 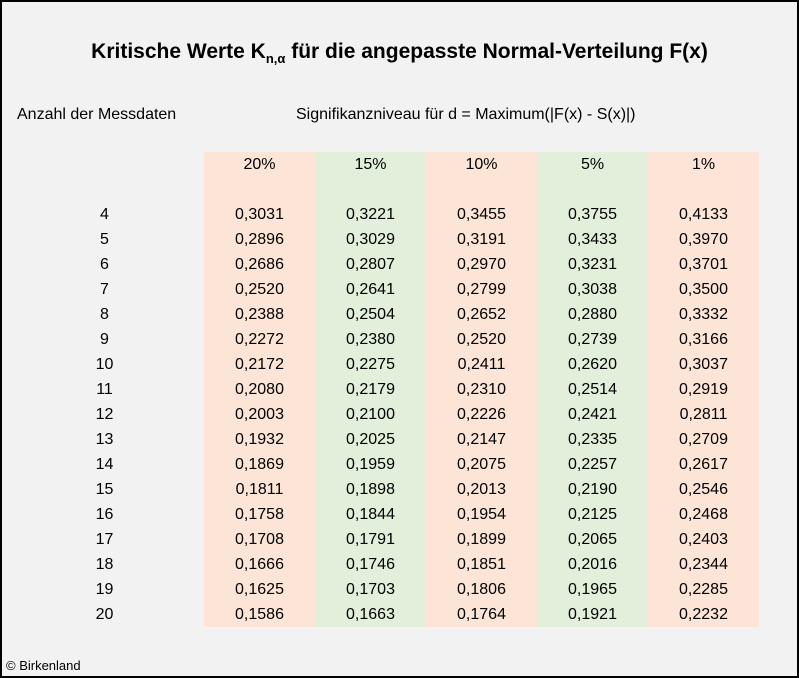 I want to click on column-header: 1%, so click(x=703, y=164).